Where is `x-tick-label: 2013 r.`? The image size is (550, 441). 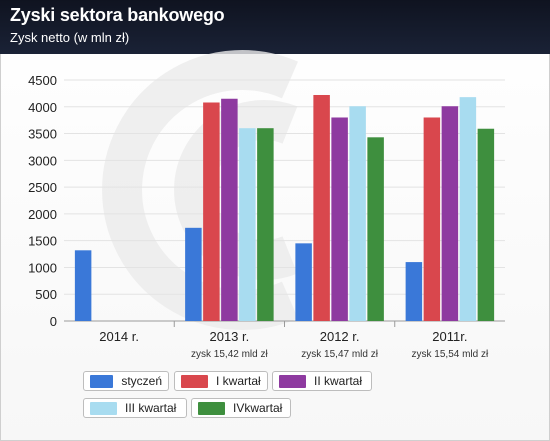
x-tick-label: 2013 r. is located at coordinates (229, 336).